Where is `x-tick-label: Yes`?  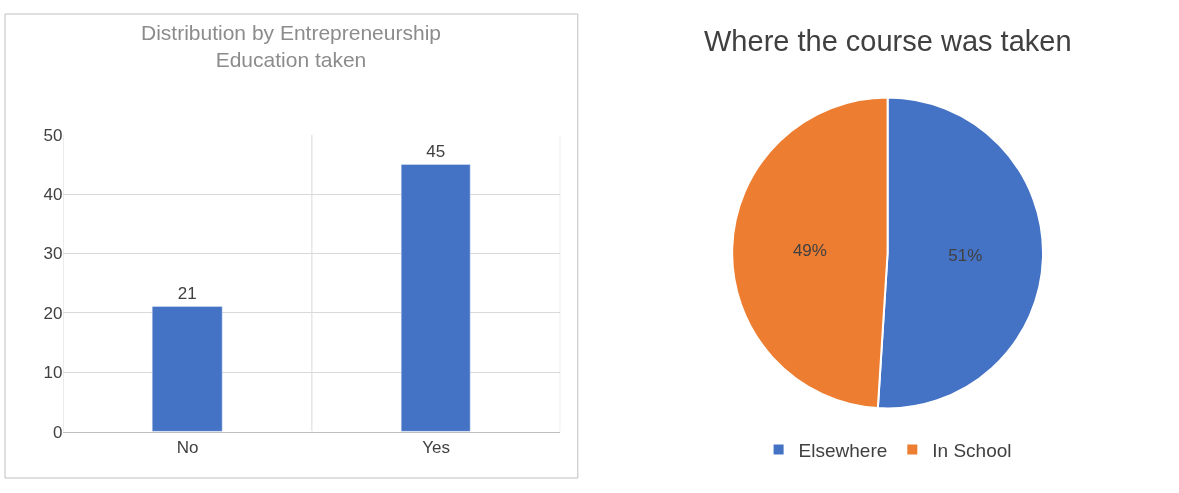 x-tick-label: Yes is located at coordinates (436, 447).